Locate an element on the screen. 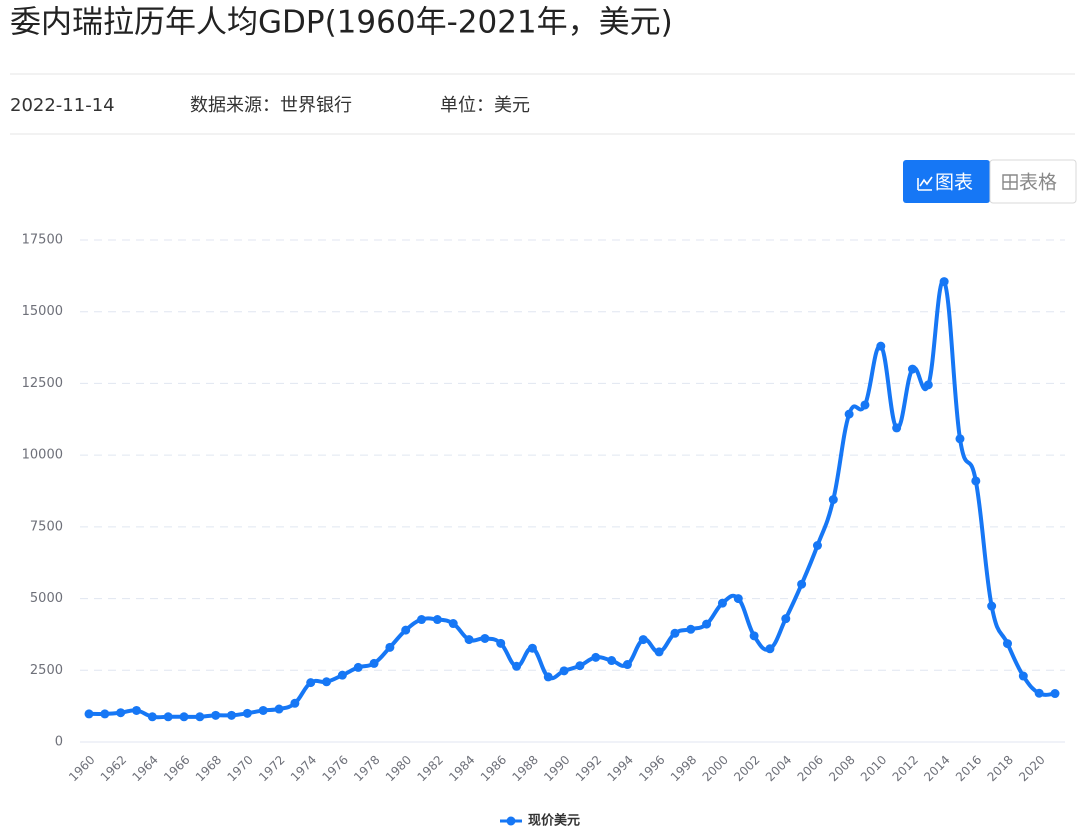 Image resolution: width=1080 pixels, height=835 pixels. source: 数据来源：世界银行 is located at coordinates (271, 105).